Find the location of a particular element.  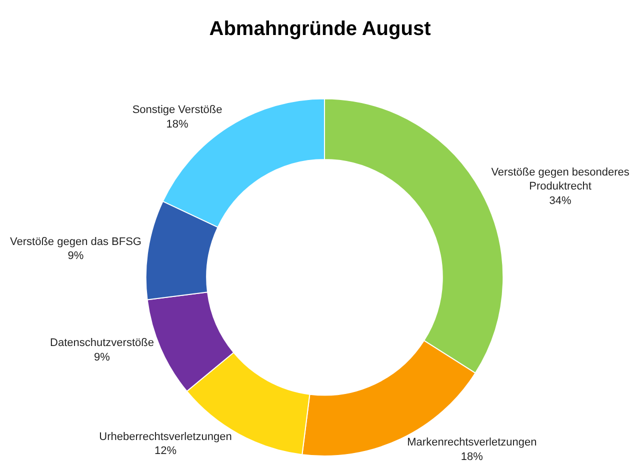

slice-label: Datenschutzverstöße is located at coordinates (102, 343).